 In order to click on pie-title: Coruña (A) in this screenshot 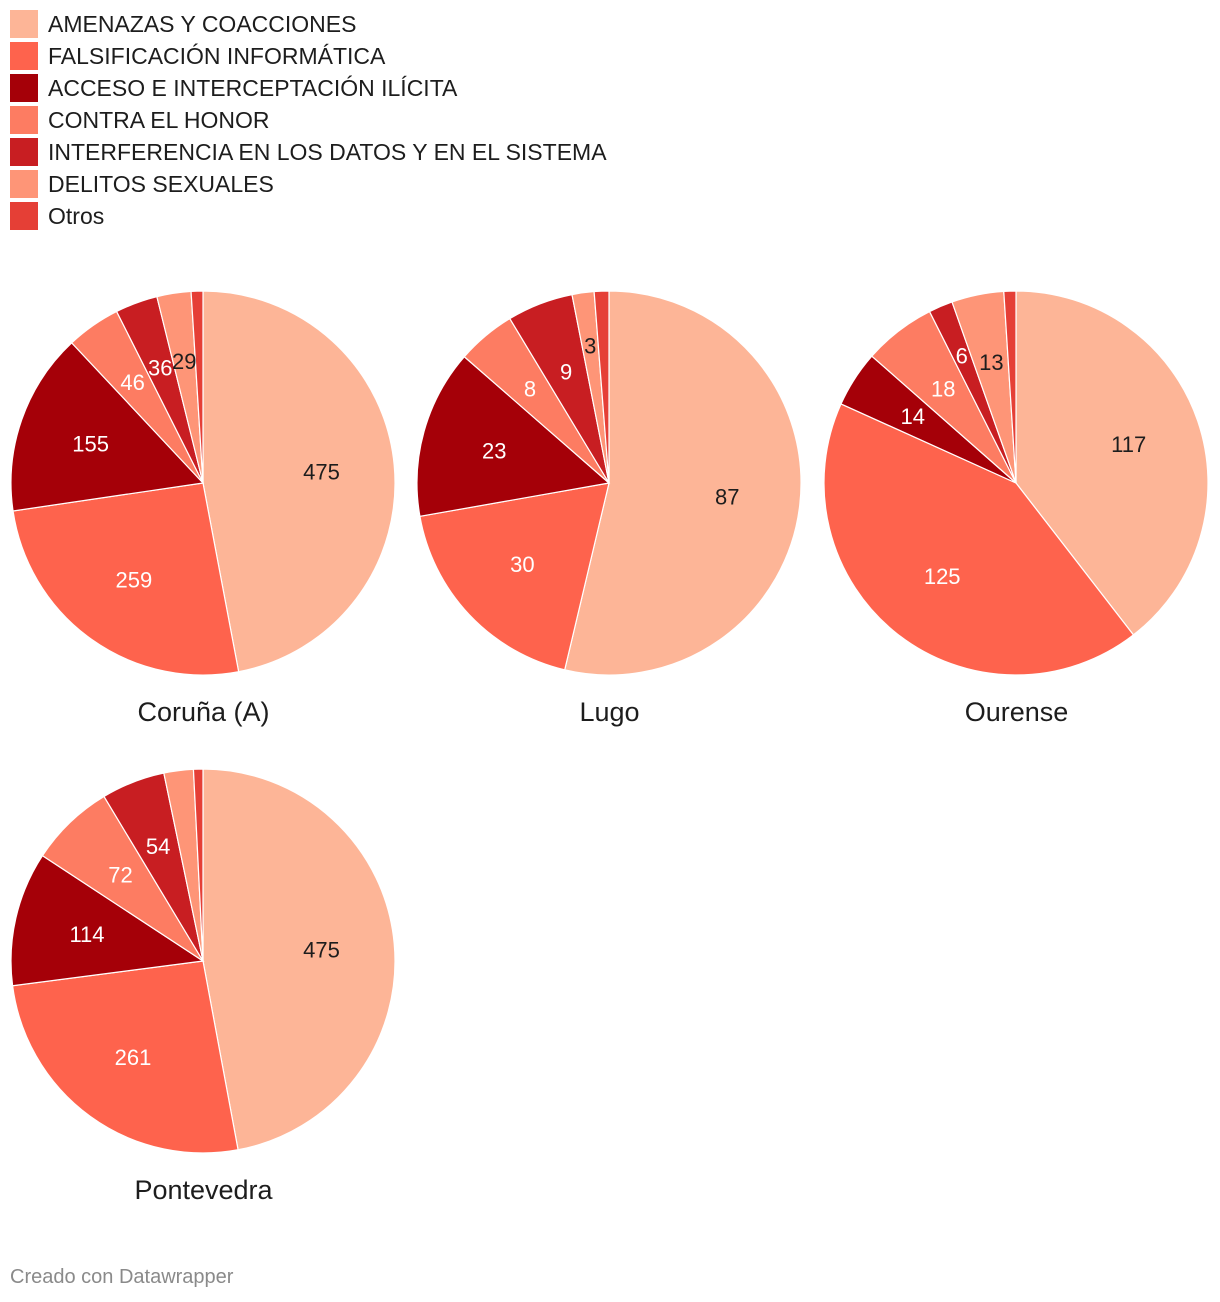, I will do `click(203, 712)`.